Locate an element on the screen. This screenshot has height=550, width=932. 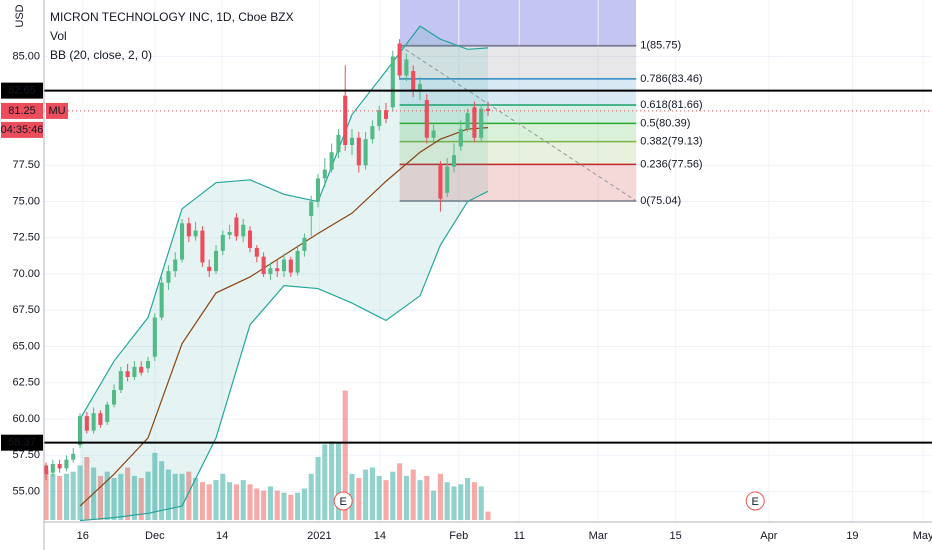
earnings-label: E is located at coordinates (343, 502).